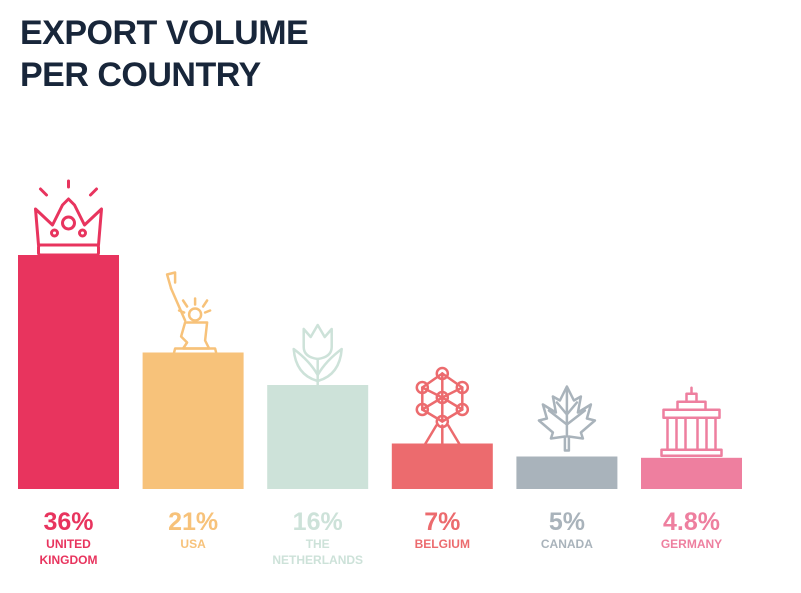 This screenshot has height=593, width=801. I want to click on category-label-line: CANADA, so click(567, 544).